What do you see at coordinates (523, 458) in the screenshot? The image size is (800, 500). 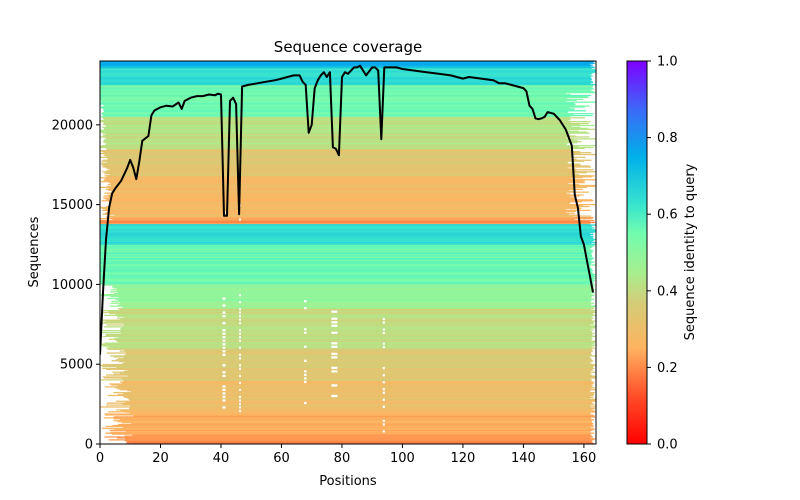 I see `x-tick-label: 140` at bounding box center [523, 458].